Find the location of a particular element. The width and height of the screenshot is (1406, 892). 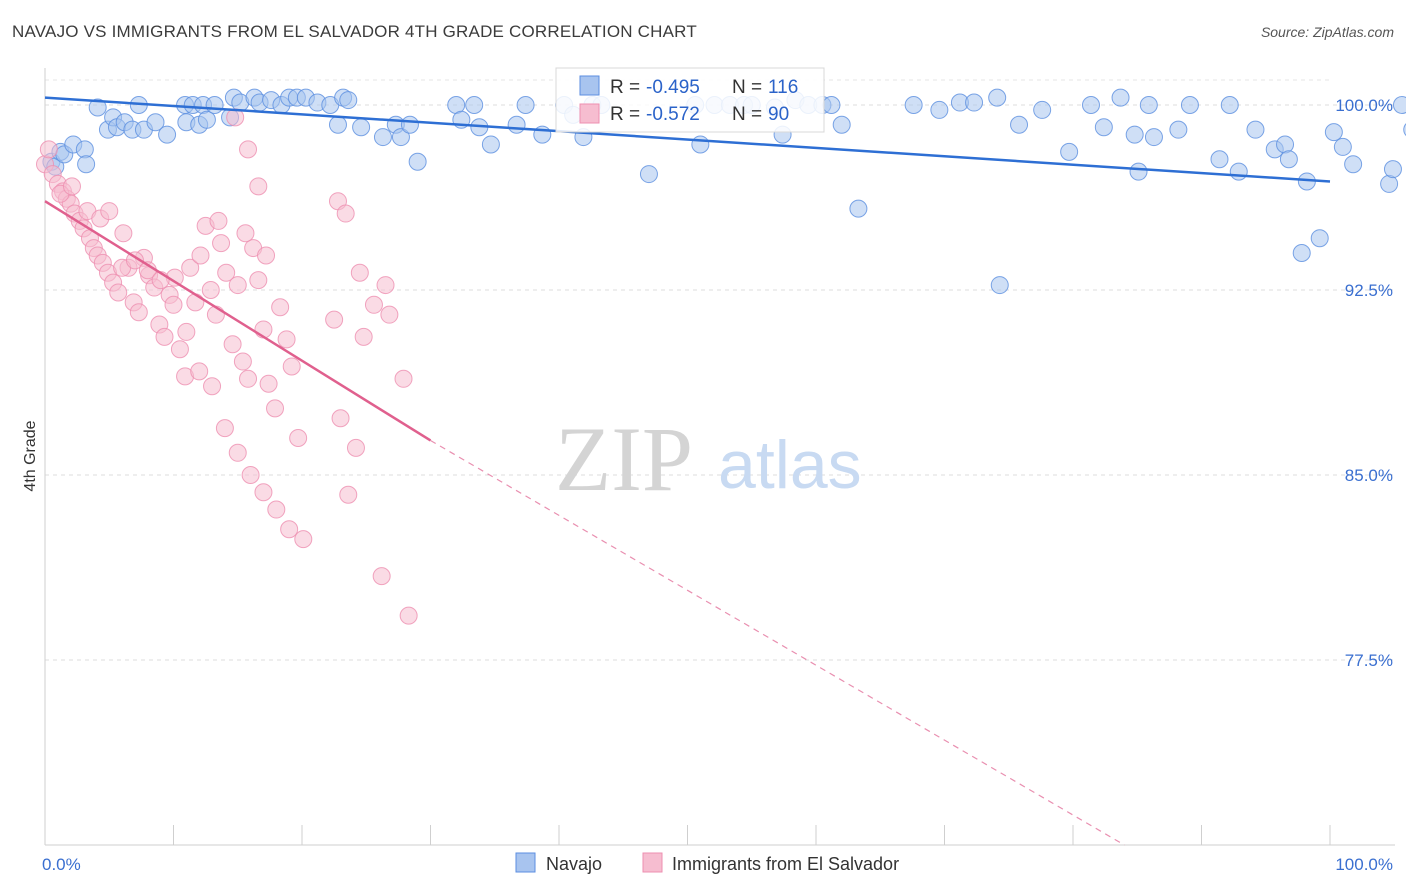

legend-navajo-swatch is located at coordinates (525, 862).